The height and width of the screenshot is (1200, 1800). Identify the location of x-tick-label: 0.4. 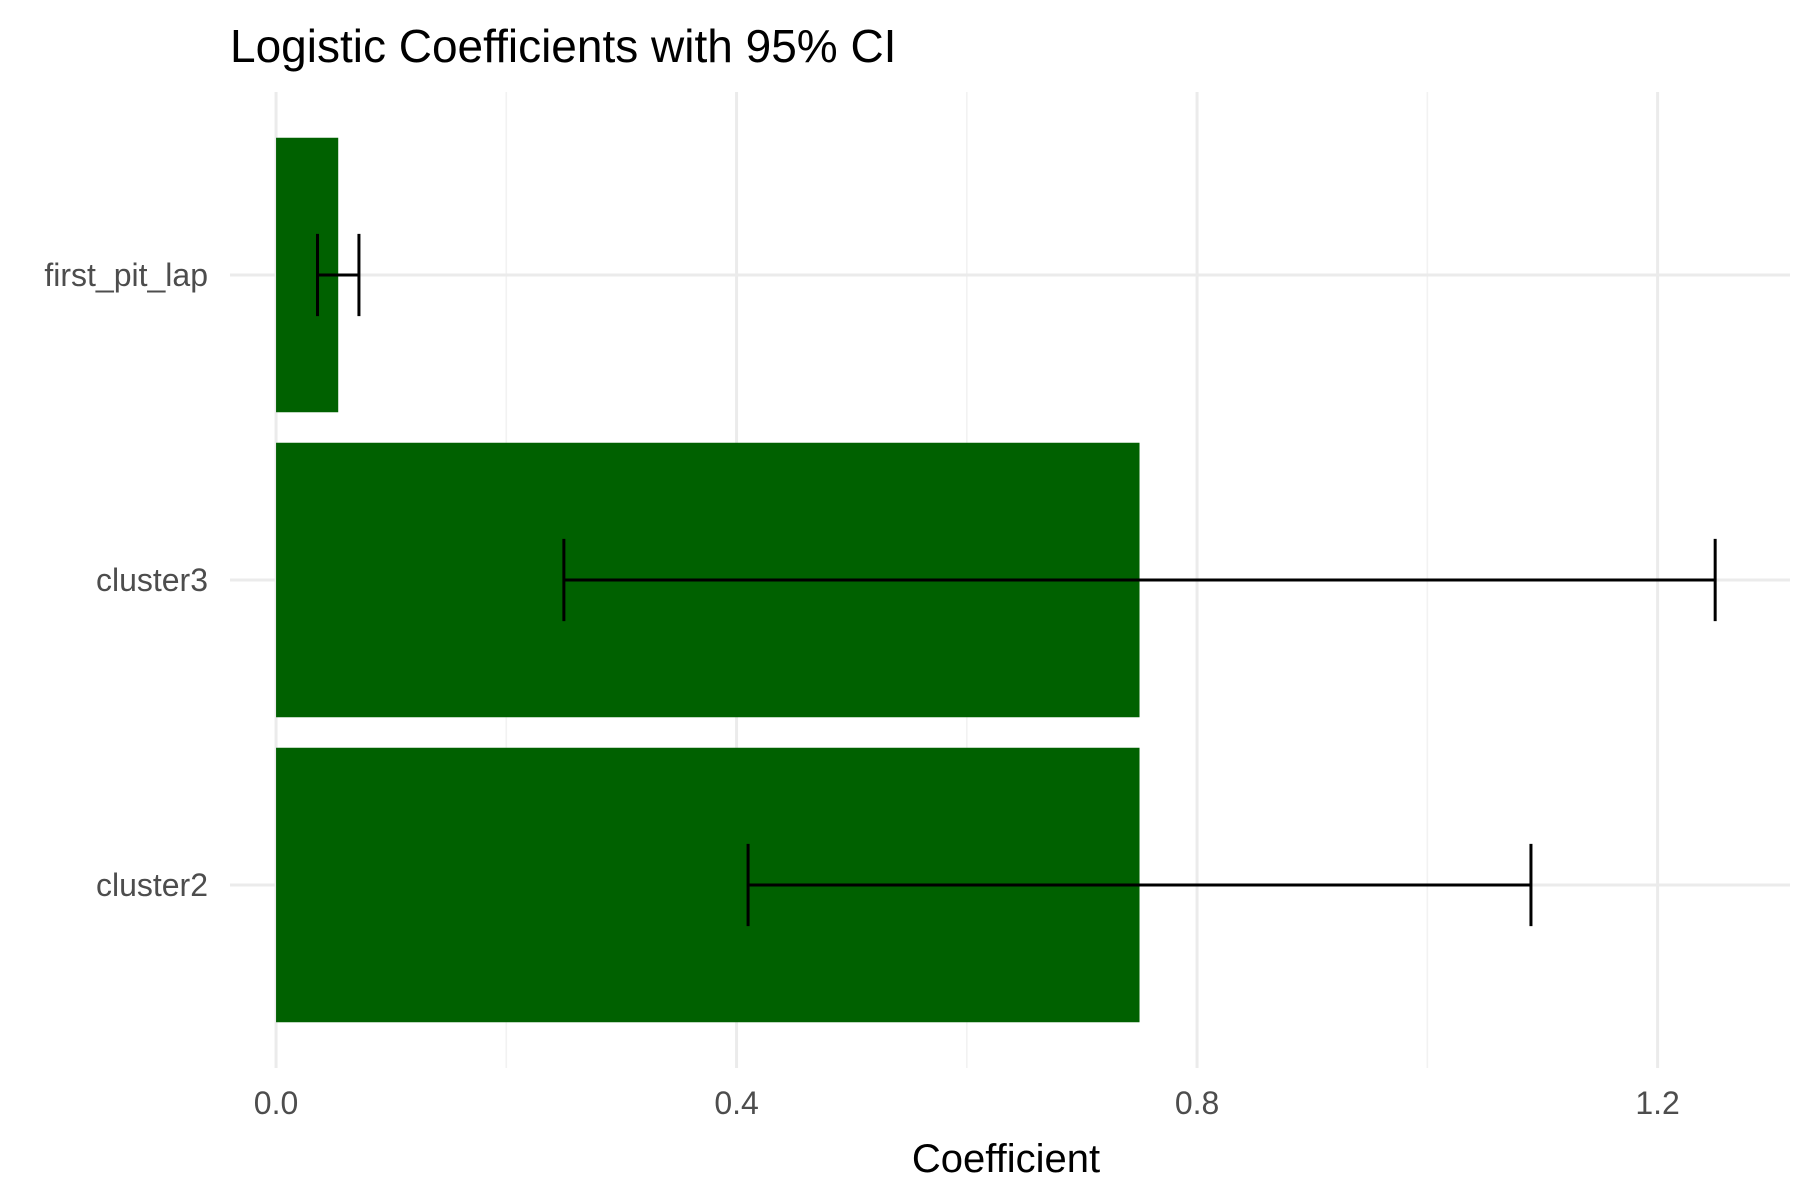
(736, 1103).